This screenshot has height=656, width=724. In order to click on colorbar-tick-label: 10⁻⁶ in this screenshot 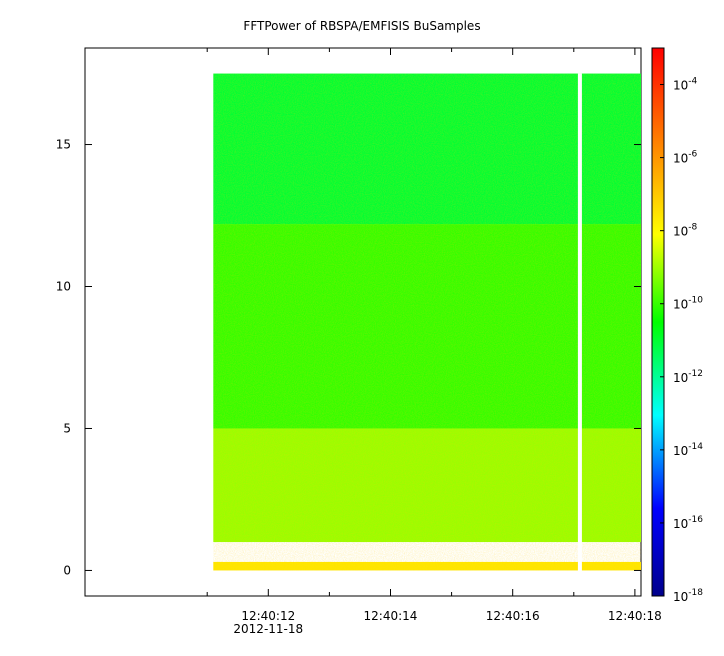, I will do `click(685, 158)`.